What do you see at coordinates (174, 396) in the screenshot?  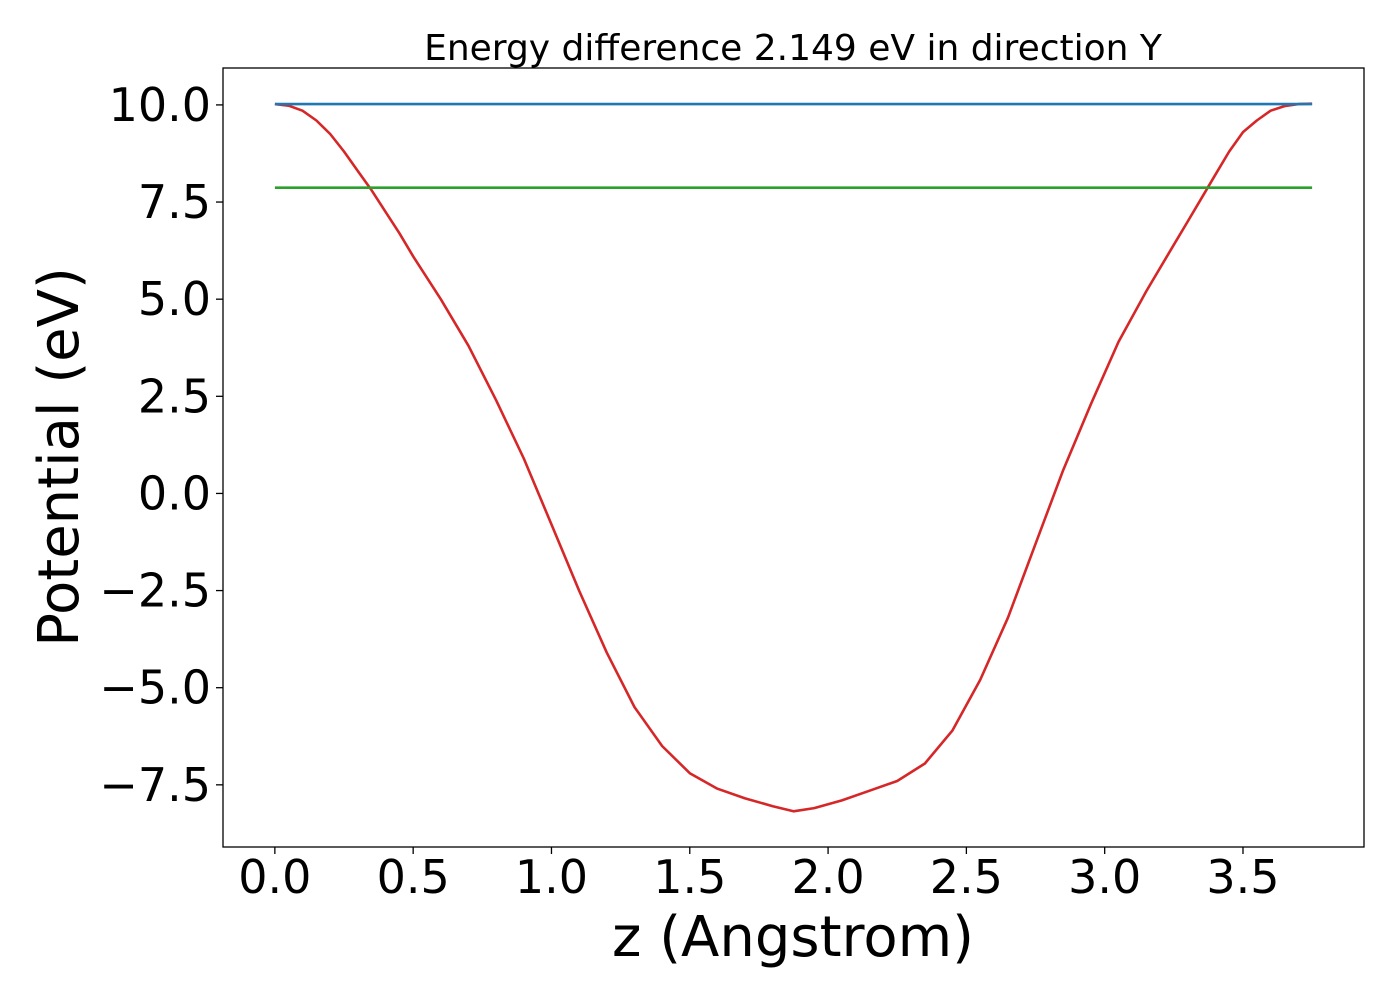 I see `y-tick-label: 2.5` at bounding box center [174, 396].